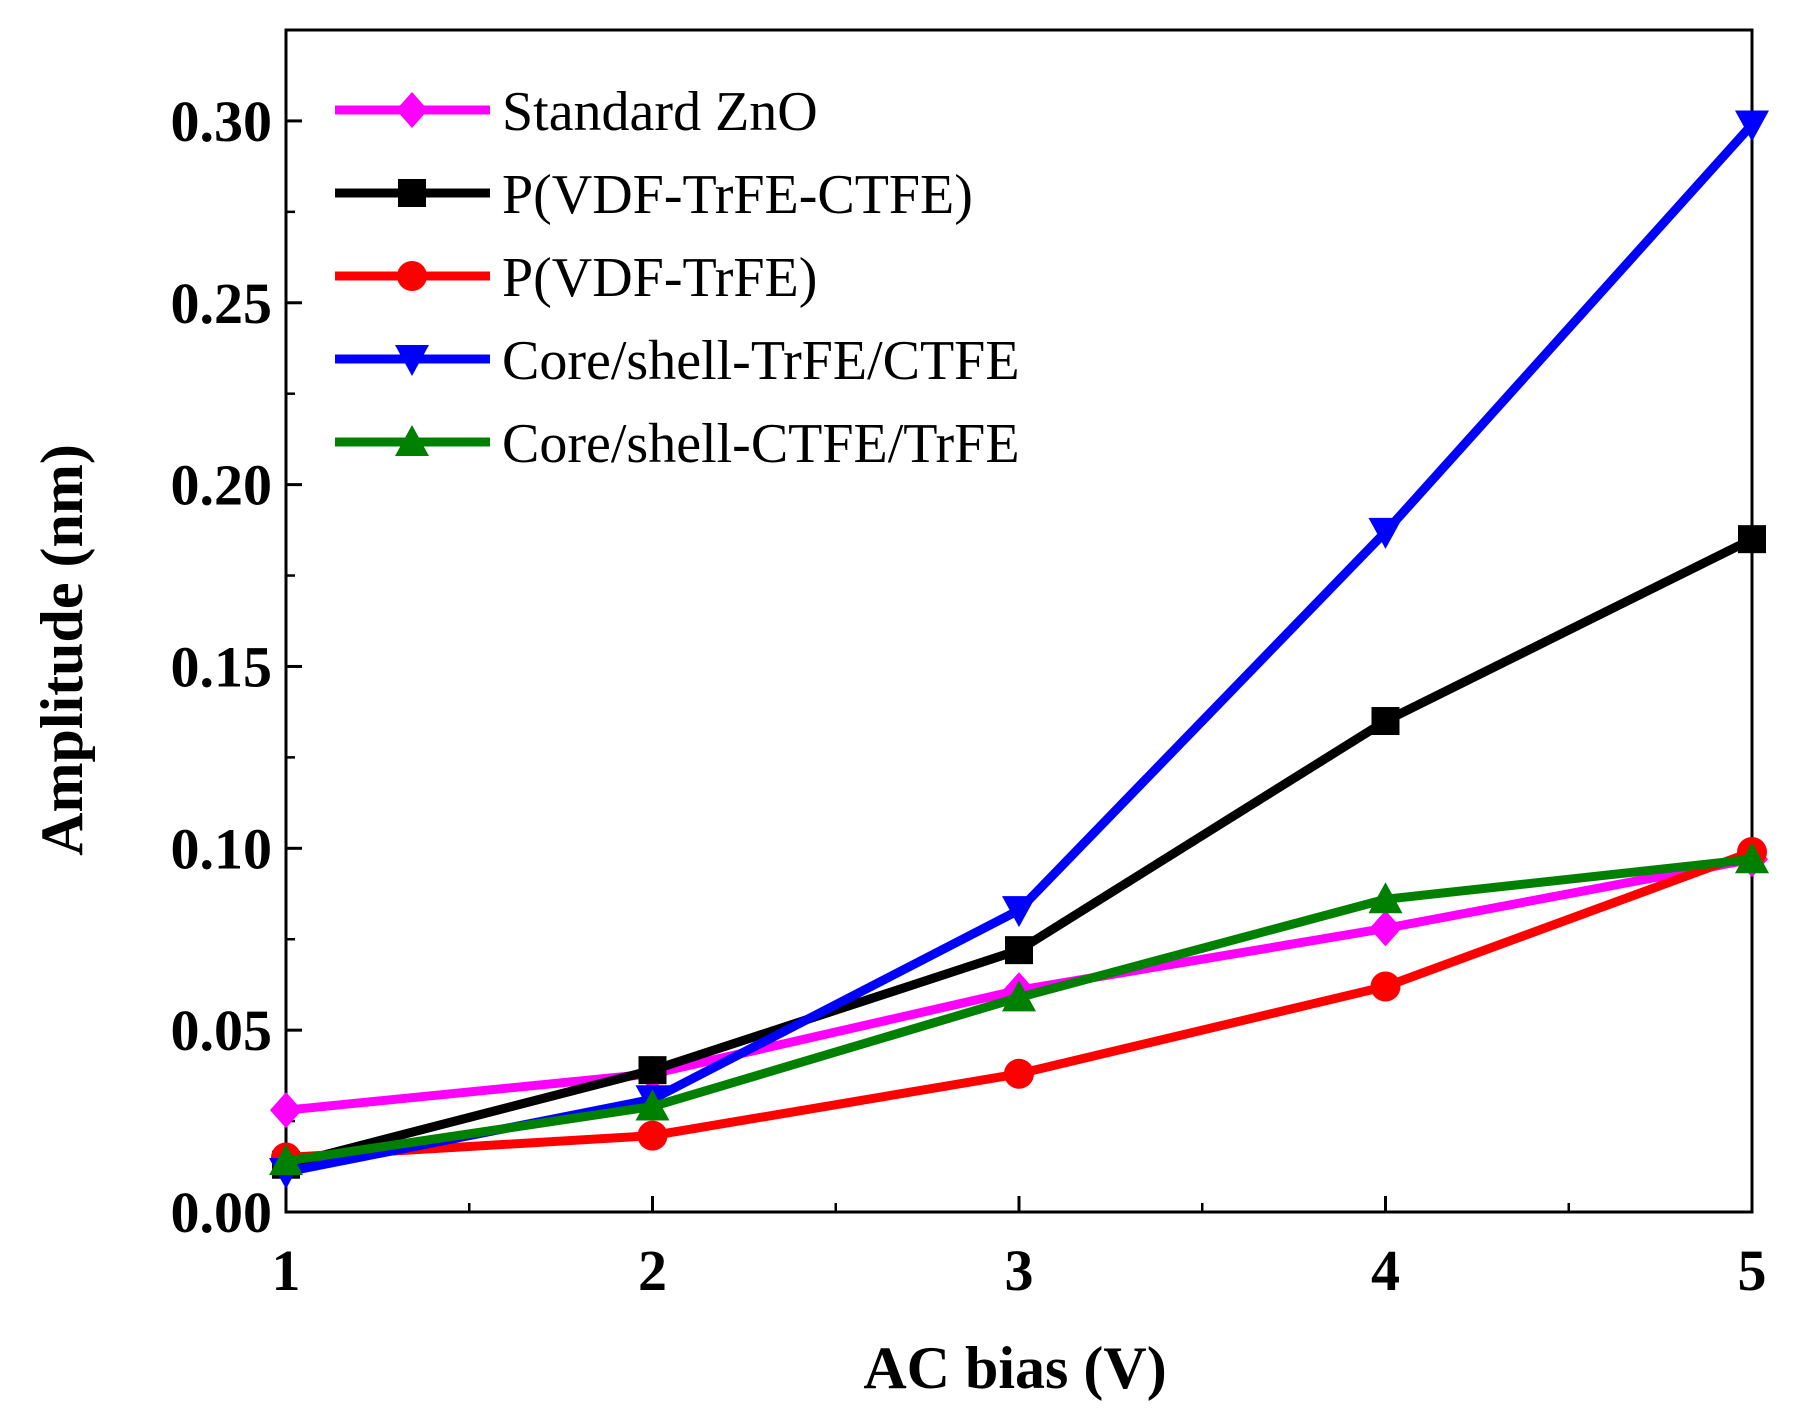 Image resolution: width=1794 pixels, height=1418 pixels. Describe the element at coordinates (222, 848) in the screenshot. I see `y-tick-label: 0.10` at that location.